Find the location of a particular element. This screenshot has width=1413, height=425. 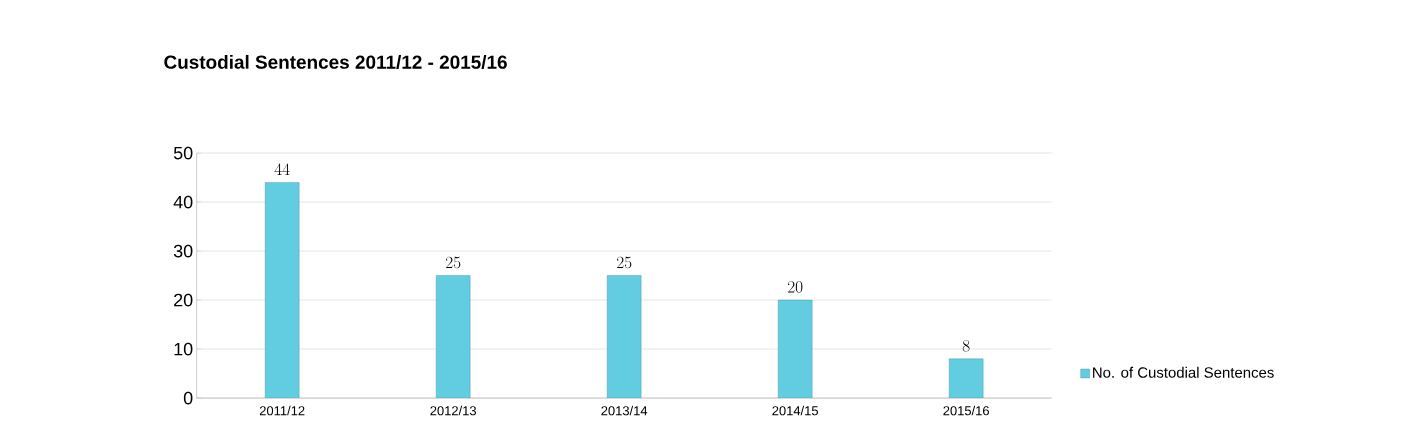

legend-label: No. of Custodial Sentences is located at coordinates (1183, 372).